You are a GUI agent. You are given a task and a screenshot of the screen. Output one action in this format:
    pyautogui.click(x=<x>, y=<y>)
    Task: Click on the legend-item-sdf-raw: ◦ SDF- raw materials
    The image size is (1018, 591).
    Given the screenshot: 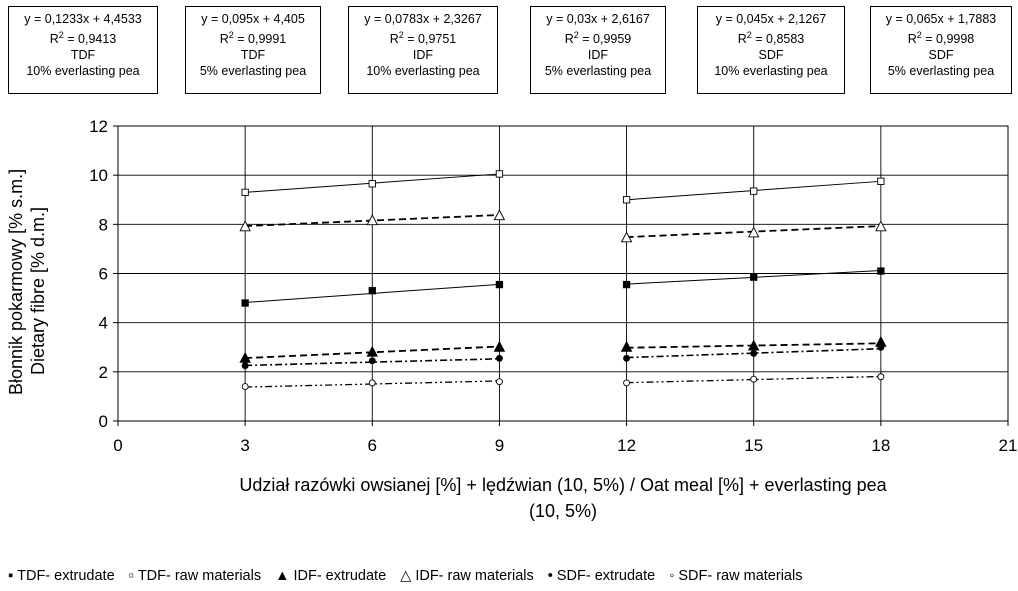 What is the action you would take?
    pyautogui.click(x=735, y=576)
    